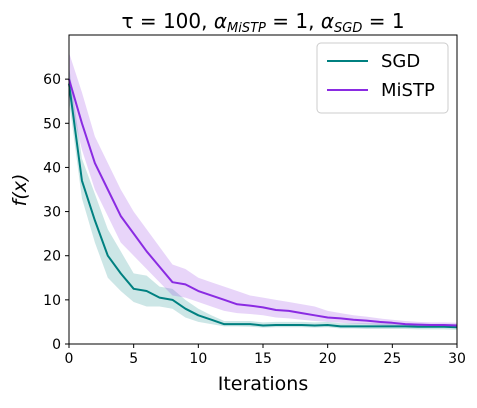 The width and height of the screenshot is (477, 408). I want to click on y-axis-ticks: 0 10 20 30 40 50 60, so click(56, 212).